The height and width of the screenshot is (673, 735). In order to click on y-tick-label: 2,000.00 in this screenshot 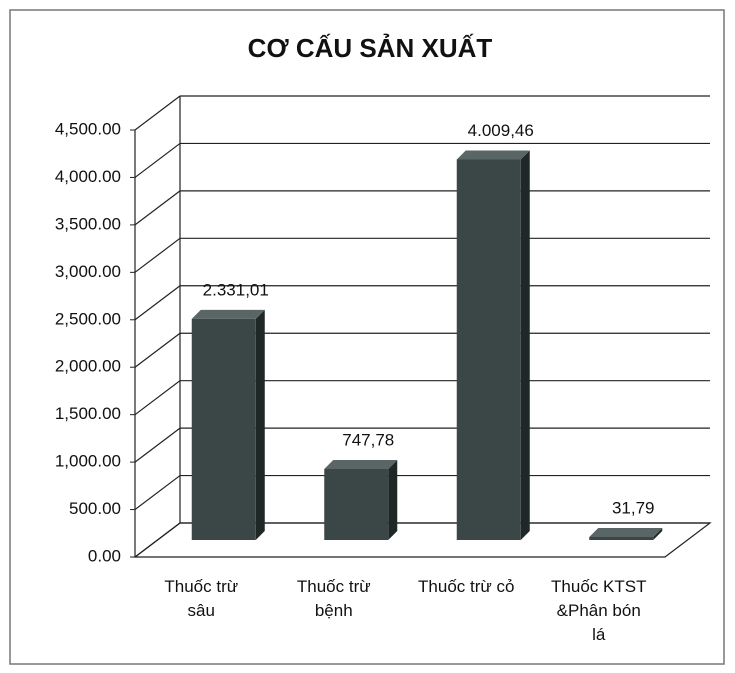, I will do `click(88, 366)`.